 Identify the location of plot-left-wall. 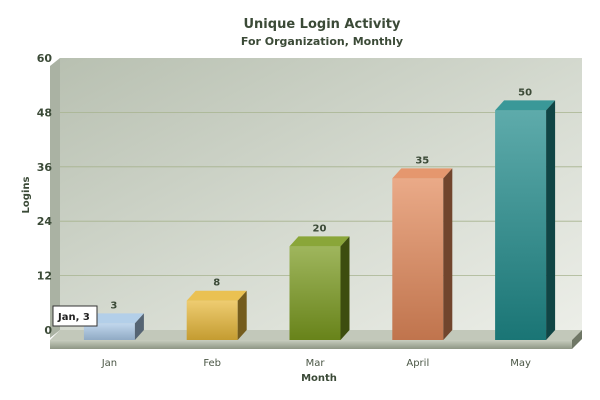
(55, 198).